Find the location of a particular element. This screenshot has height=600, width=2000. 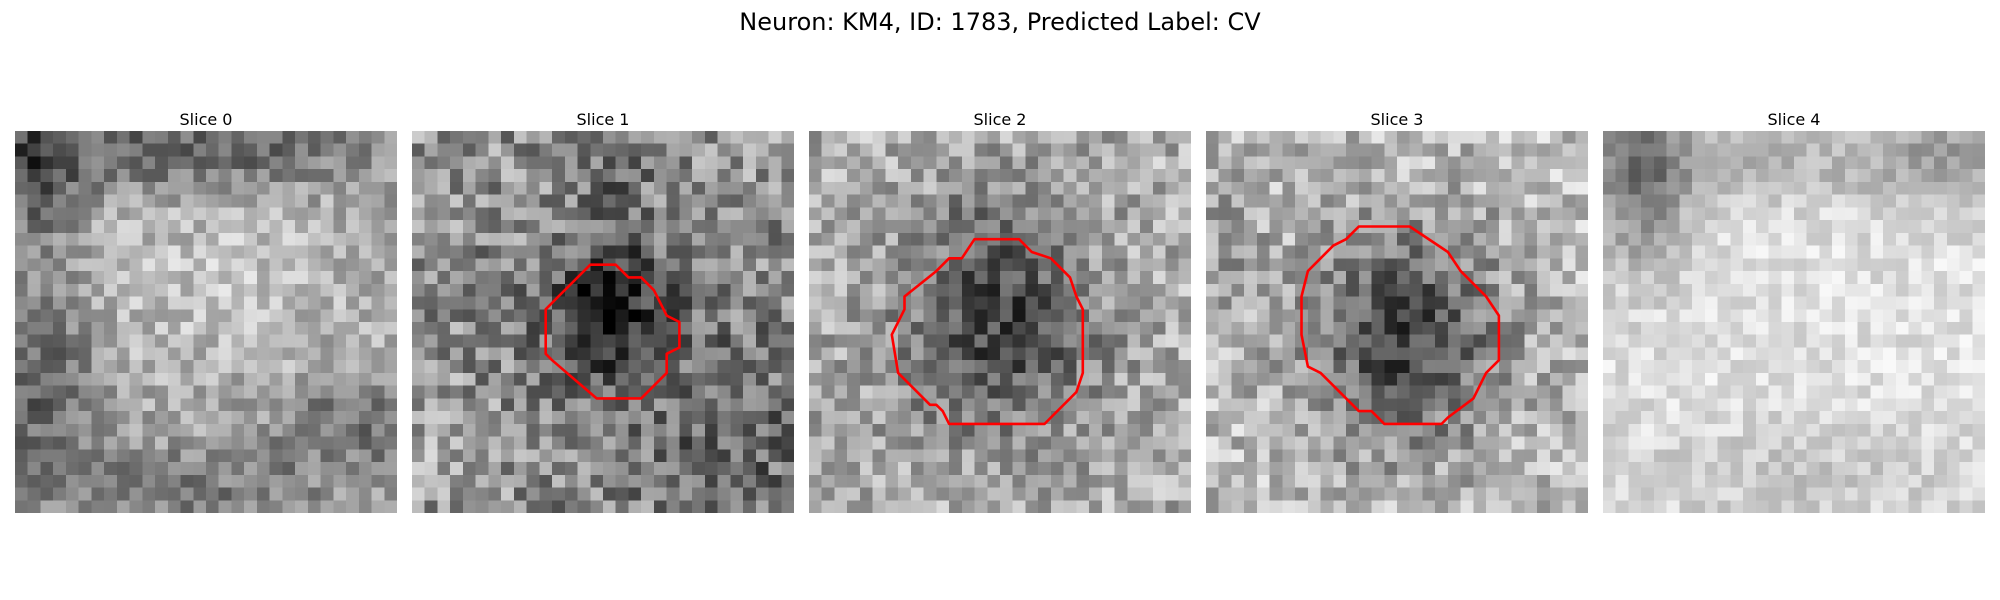

slice-panel-0: Slice 0 is located at coordinates (206, 311).